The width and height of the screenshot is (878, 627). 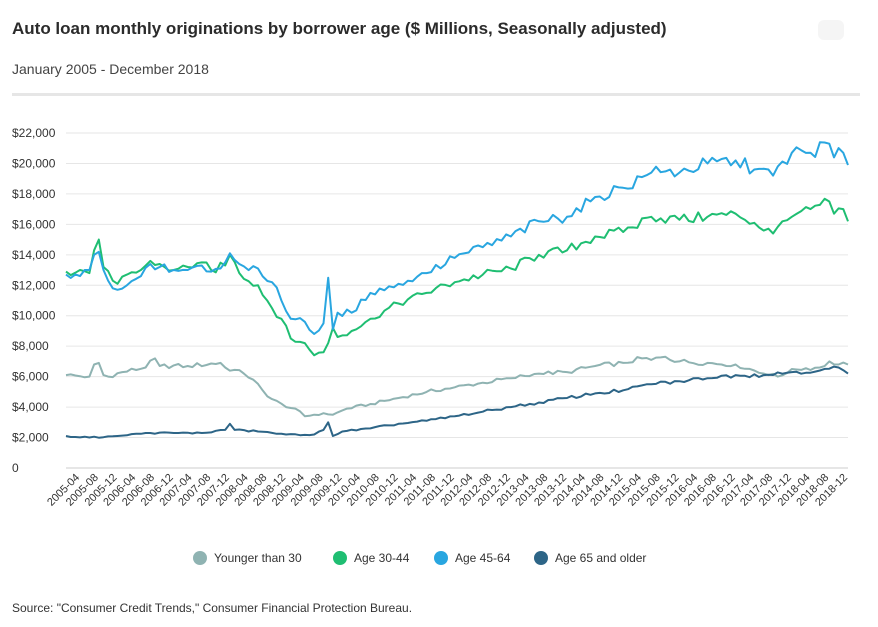 I want to click on y-tick-label: $22,000, so click(x=34, y=133).